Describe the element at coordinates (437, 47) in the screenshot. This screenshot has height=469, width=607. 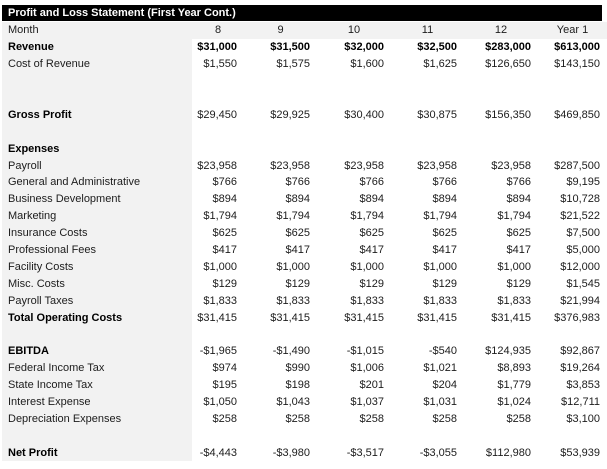
I see `value-cell: $32,500` at that location.